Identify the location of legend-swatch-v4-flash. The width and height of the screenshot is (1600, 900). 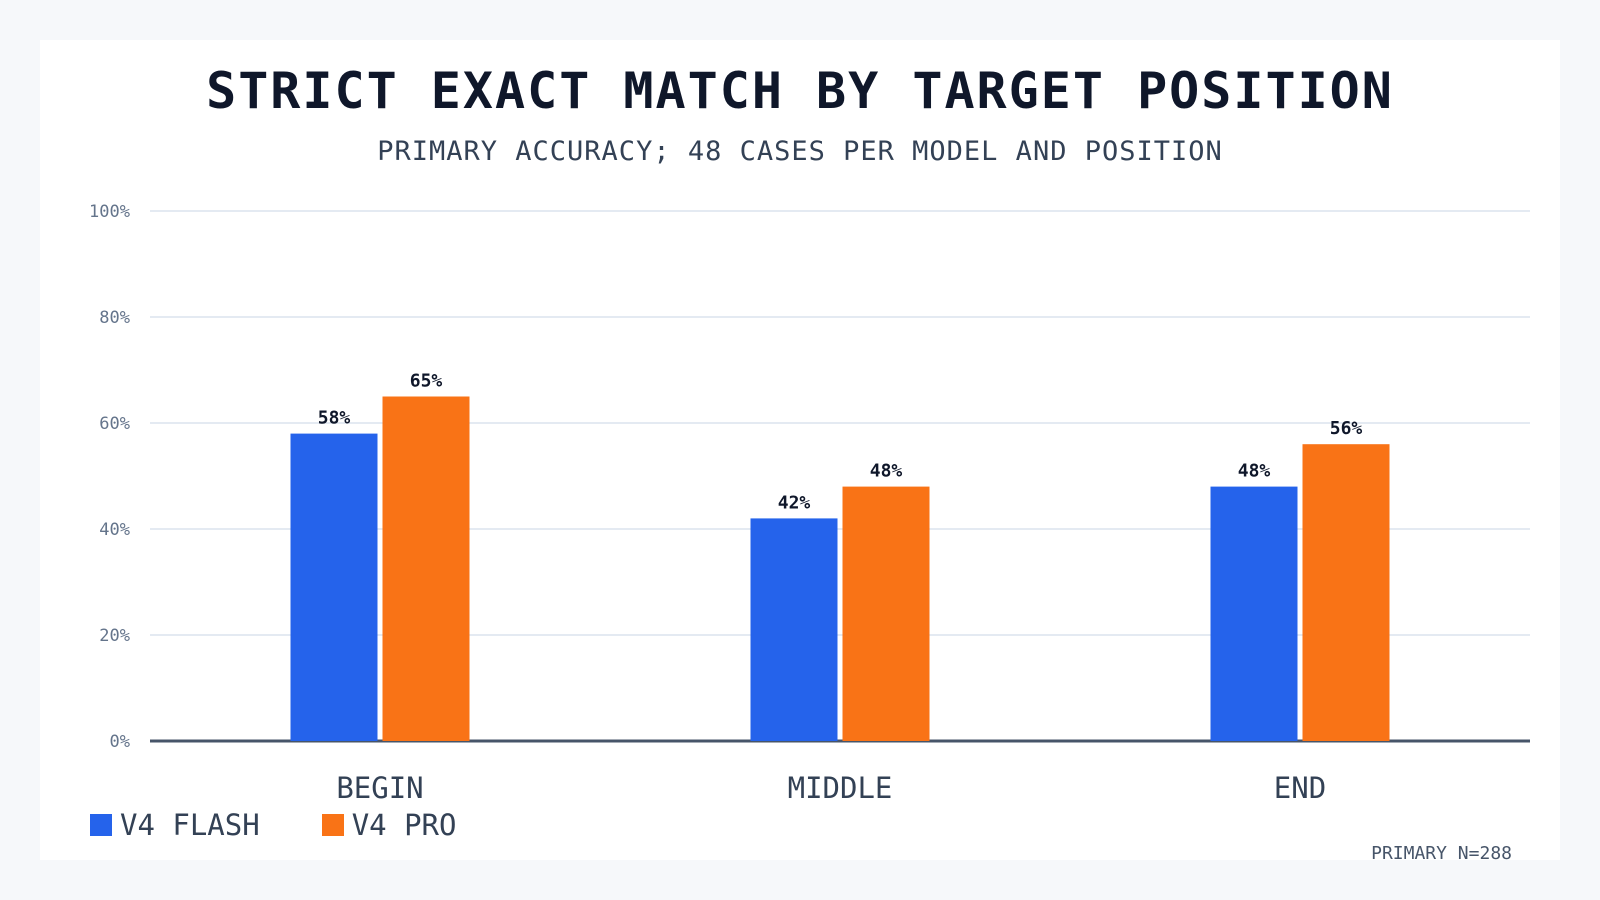
(101, 825).